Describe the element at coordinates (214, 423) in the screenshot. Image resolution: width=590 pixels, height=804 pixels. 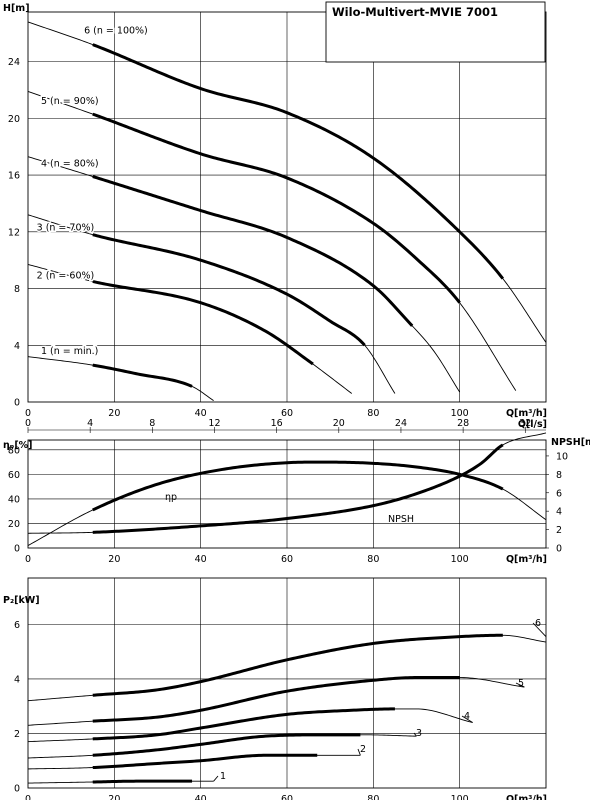
I see `x2-tick-label: 12` at that location.